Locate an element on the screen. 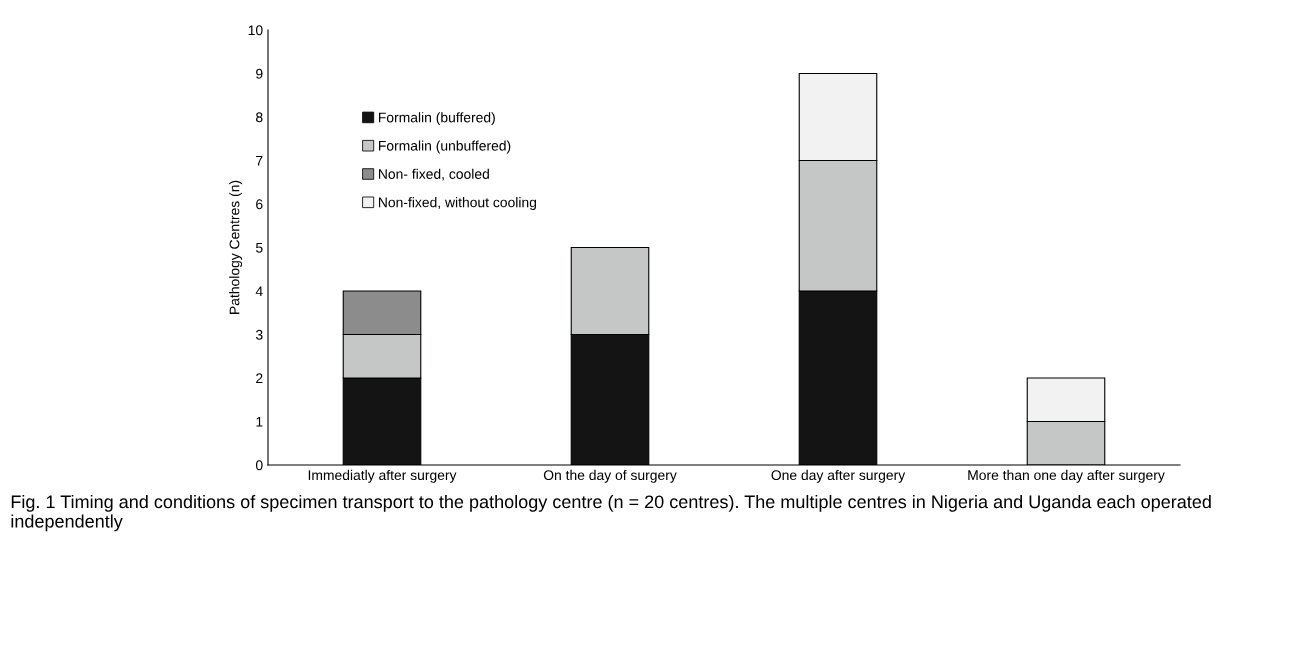 The width and height of the screenshot is (1292, 647). y-tick-label: 4 is located at coordinates (259, 291).